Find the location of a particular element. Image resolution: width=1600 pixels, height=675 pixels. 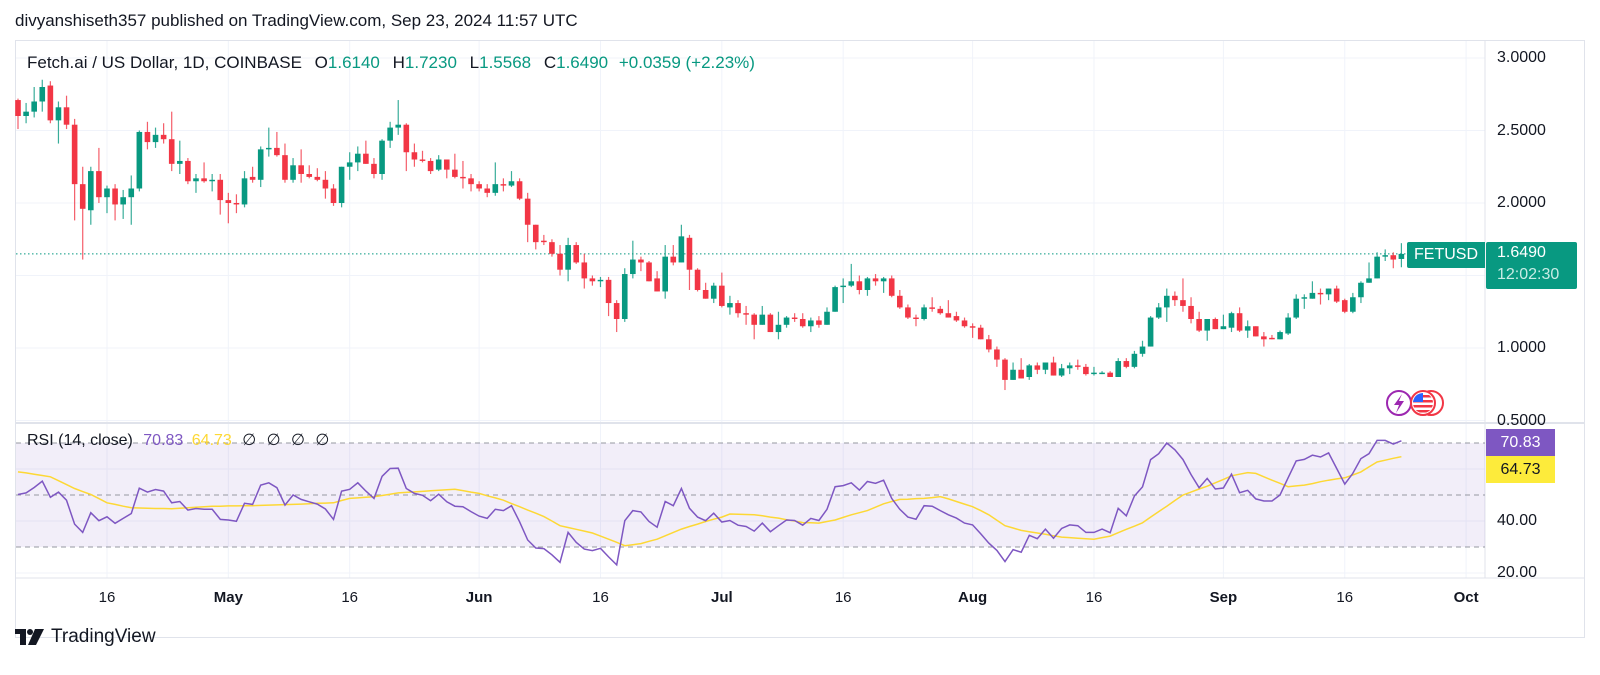

symbol-title: Fetch.ai / US Dollar, 1D, COINBASE is located at coordinates (164, 62).